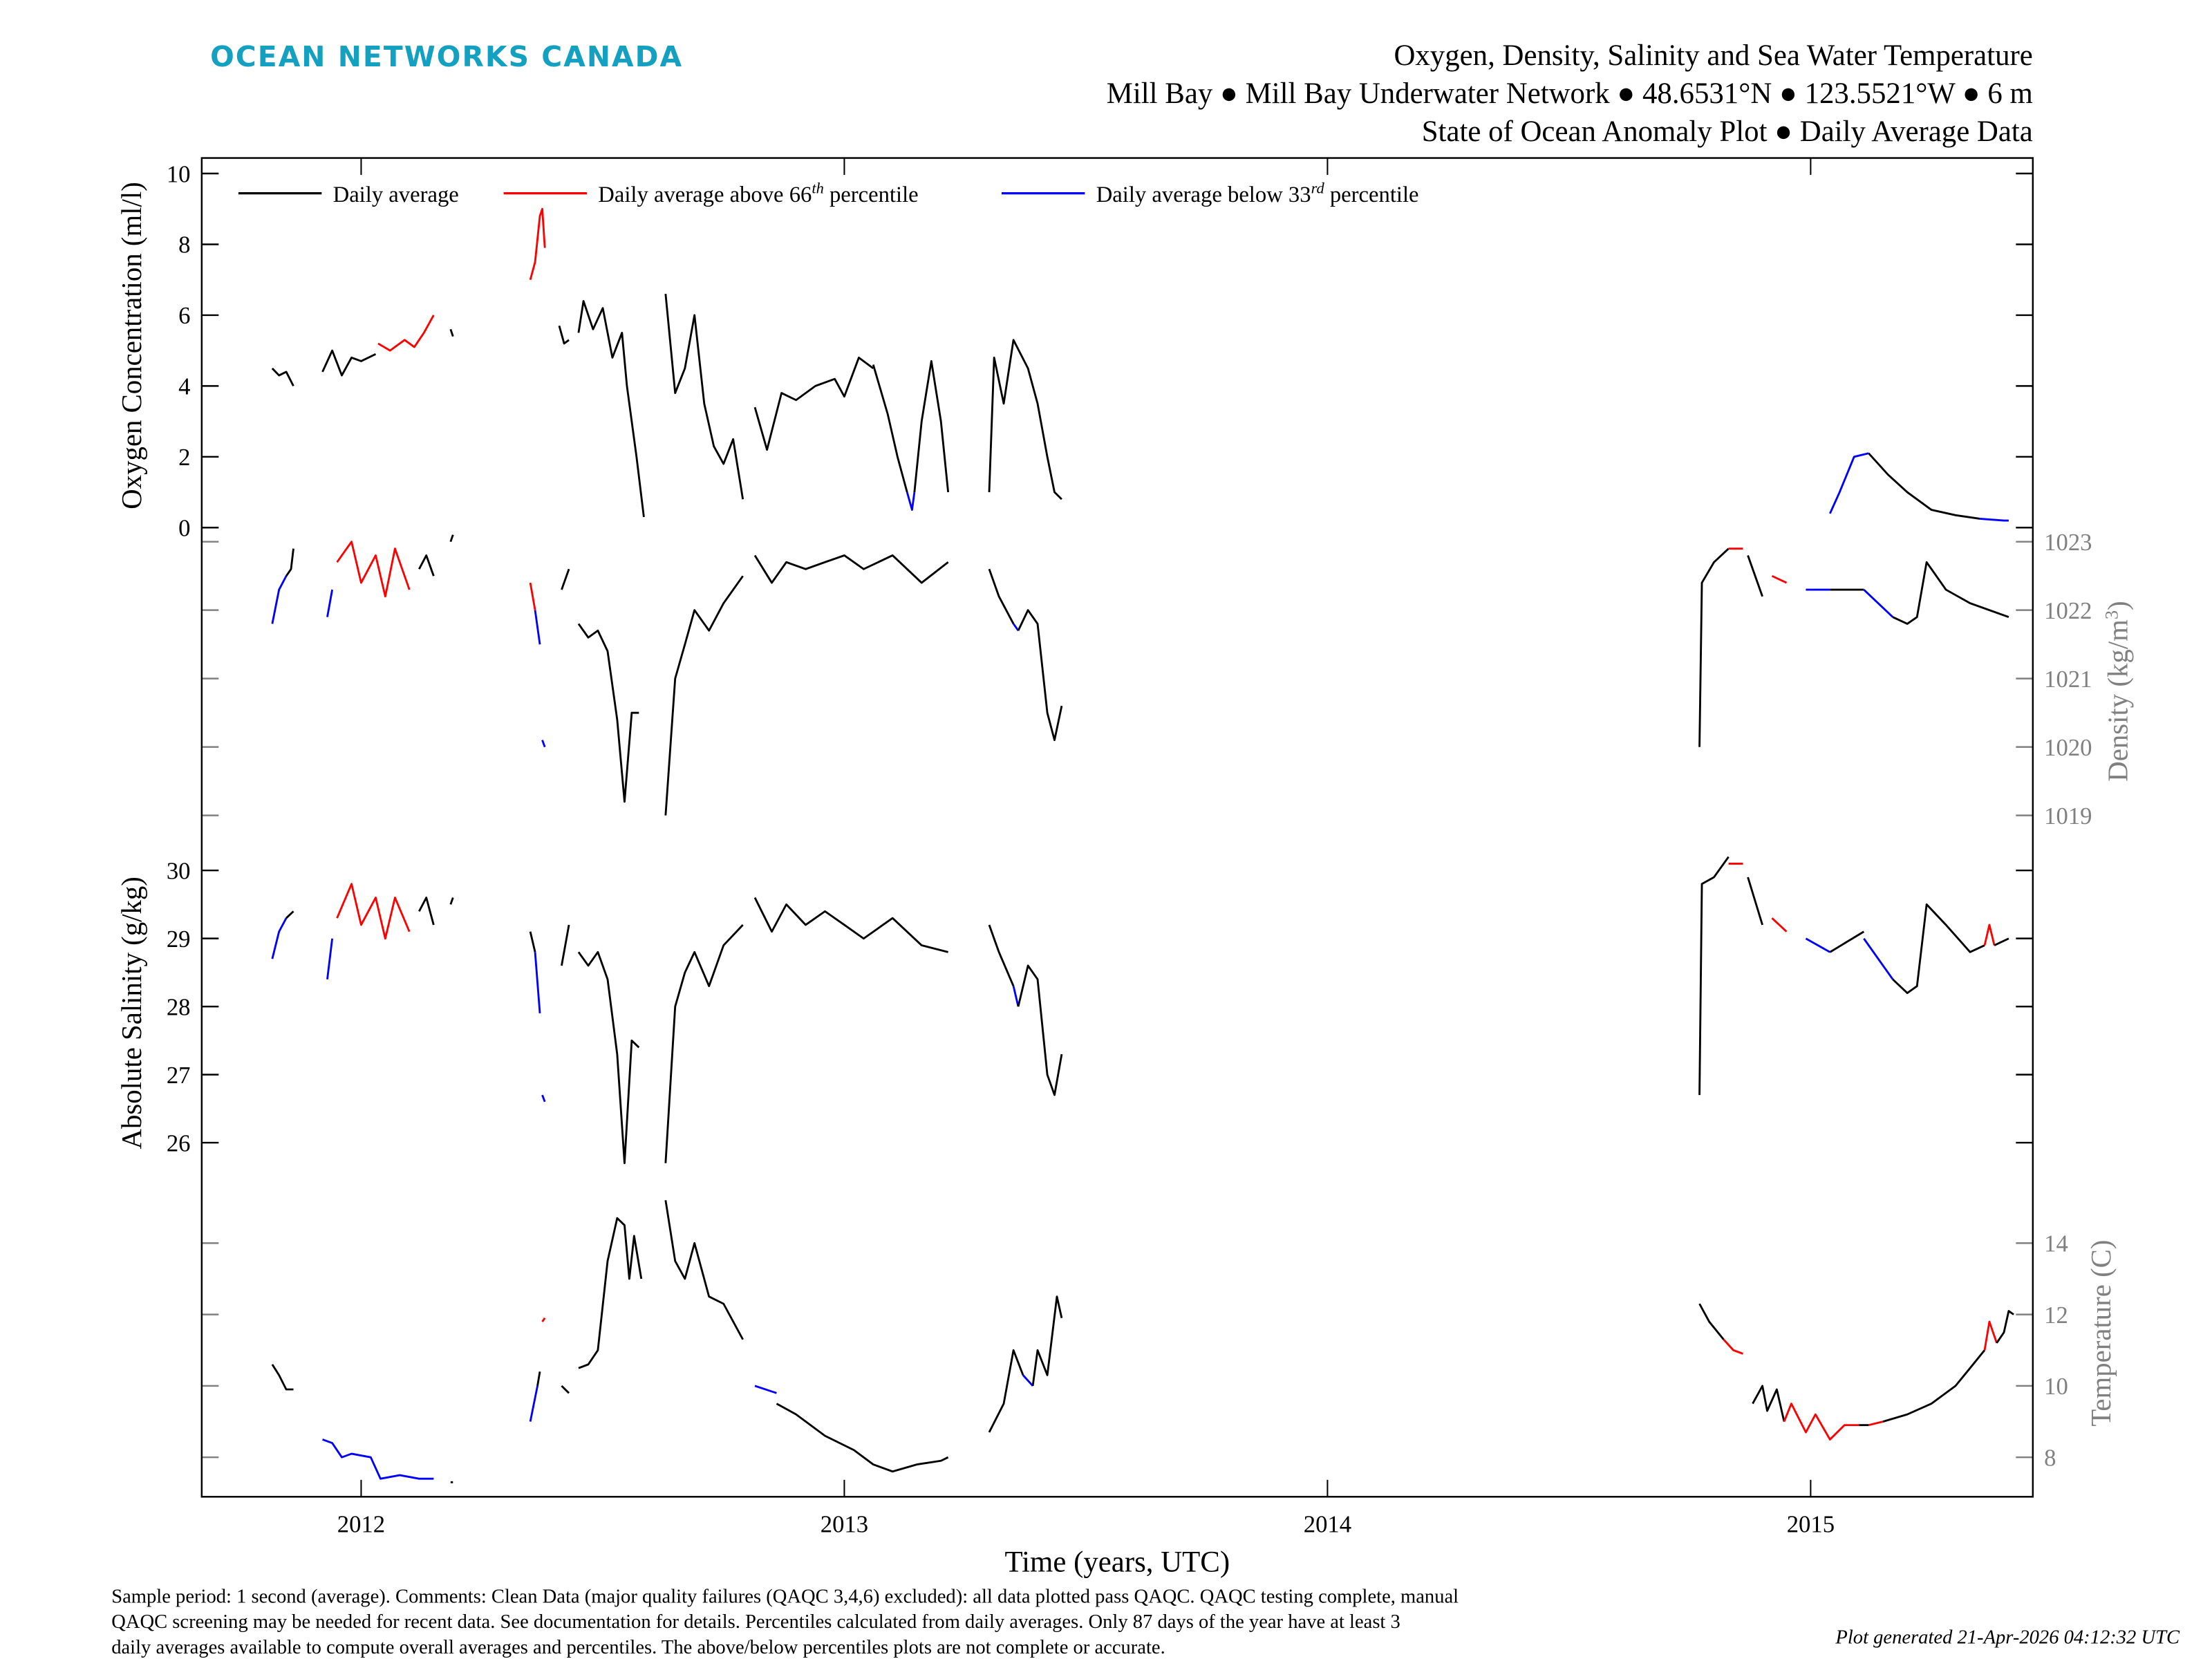  I want to click on salinity-tick-label: 27, so click(179, 1075).